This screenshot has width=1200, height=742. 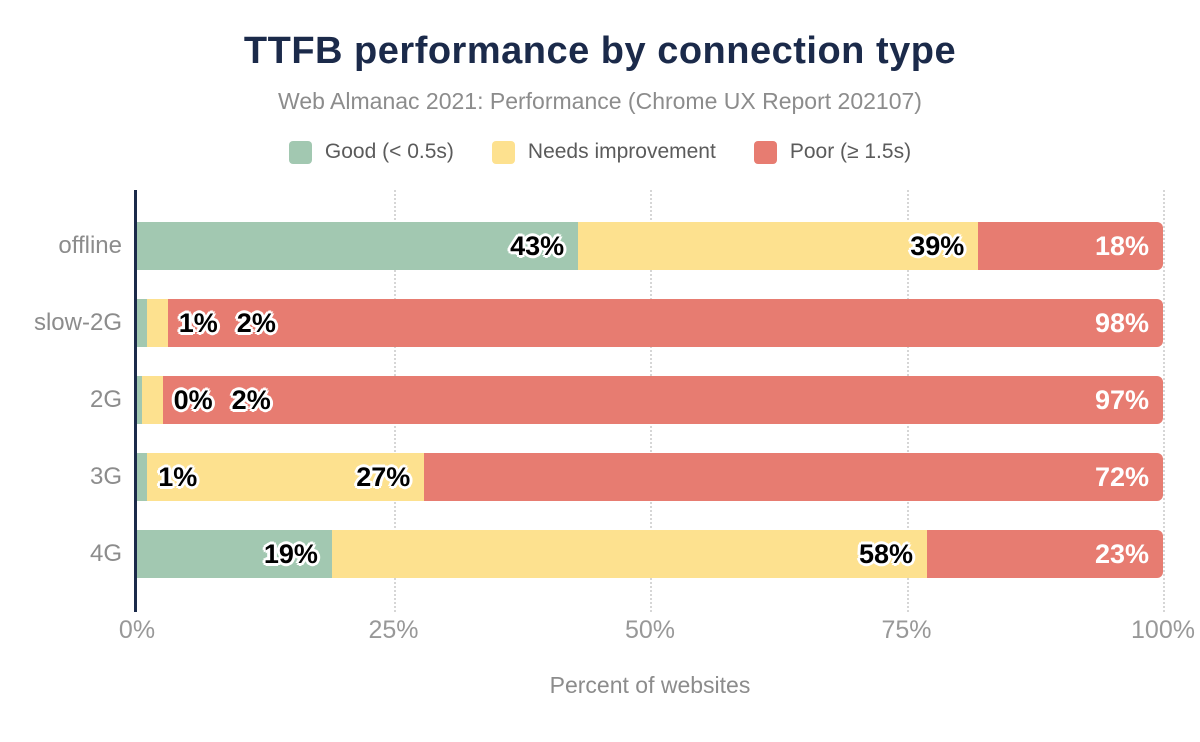 I want to click on legend-swatch-good, so click(x=300, y=152).